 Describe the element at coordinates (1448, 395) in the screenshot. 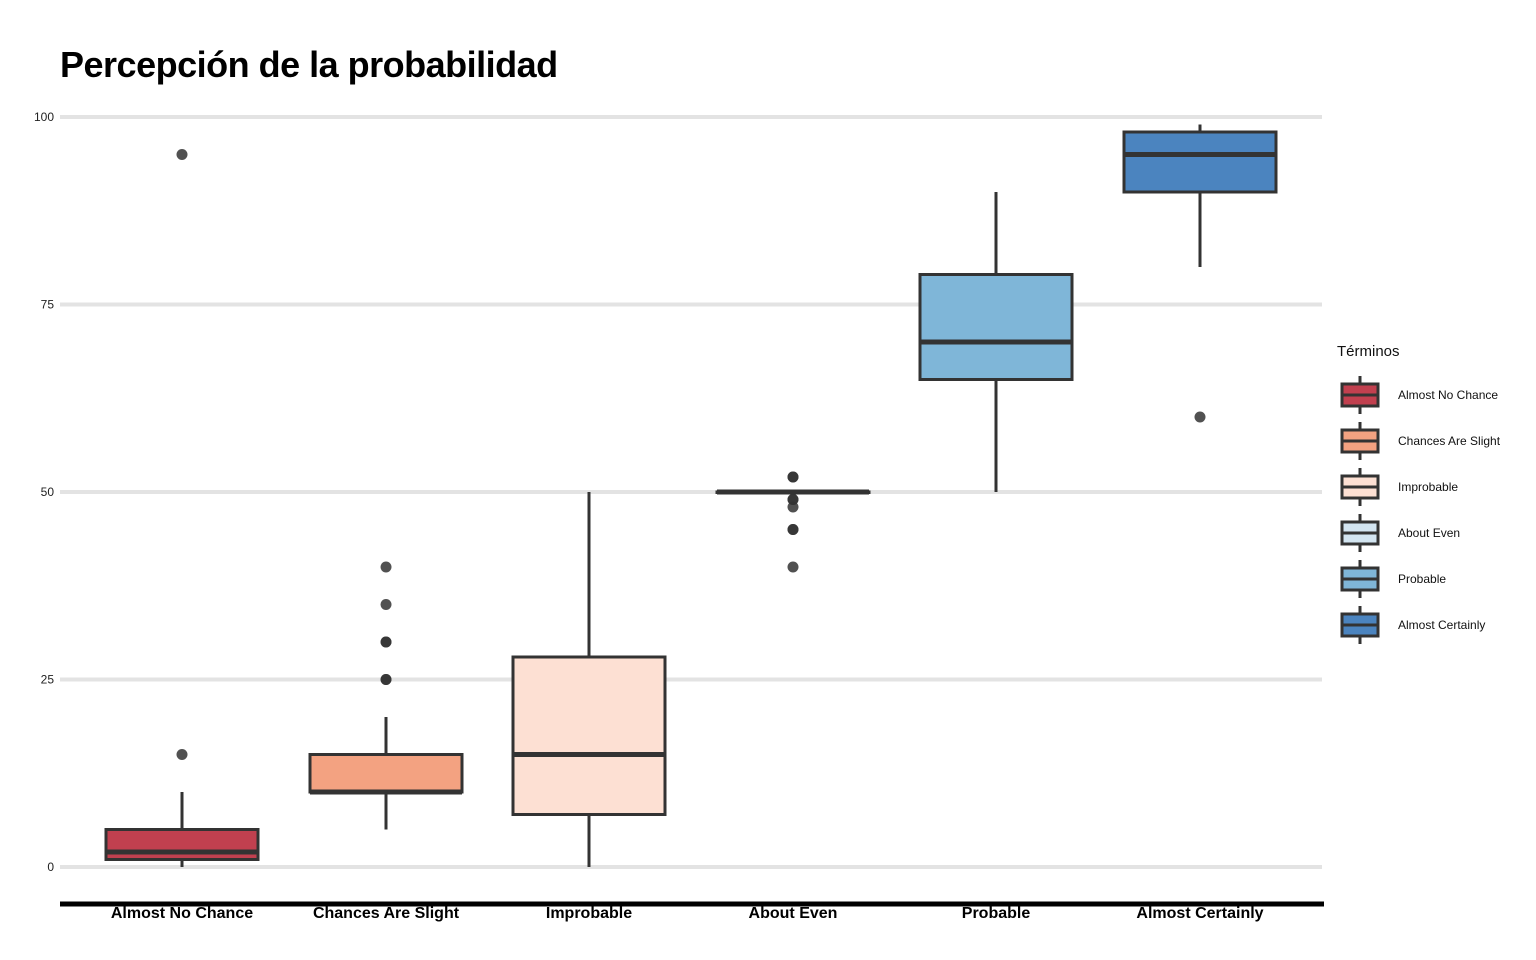

I see `legend-label: Almost No Chance` at that location.